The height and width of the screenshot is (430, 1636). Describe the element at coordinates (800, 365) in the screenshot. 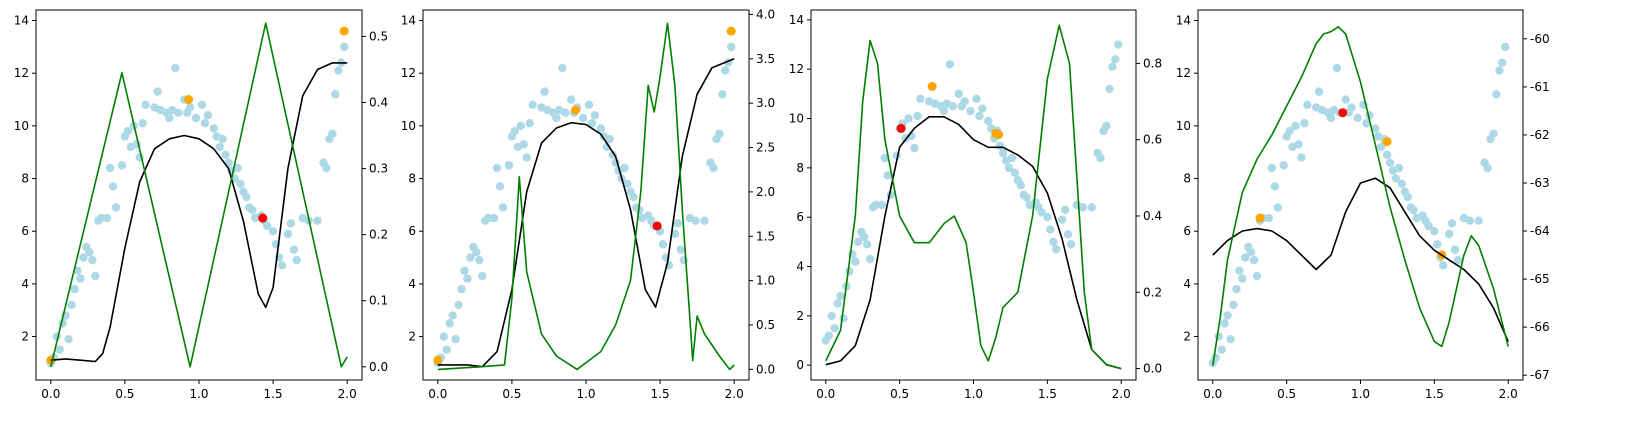

I see `y-tick-label: 0` at that location.